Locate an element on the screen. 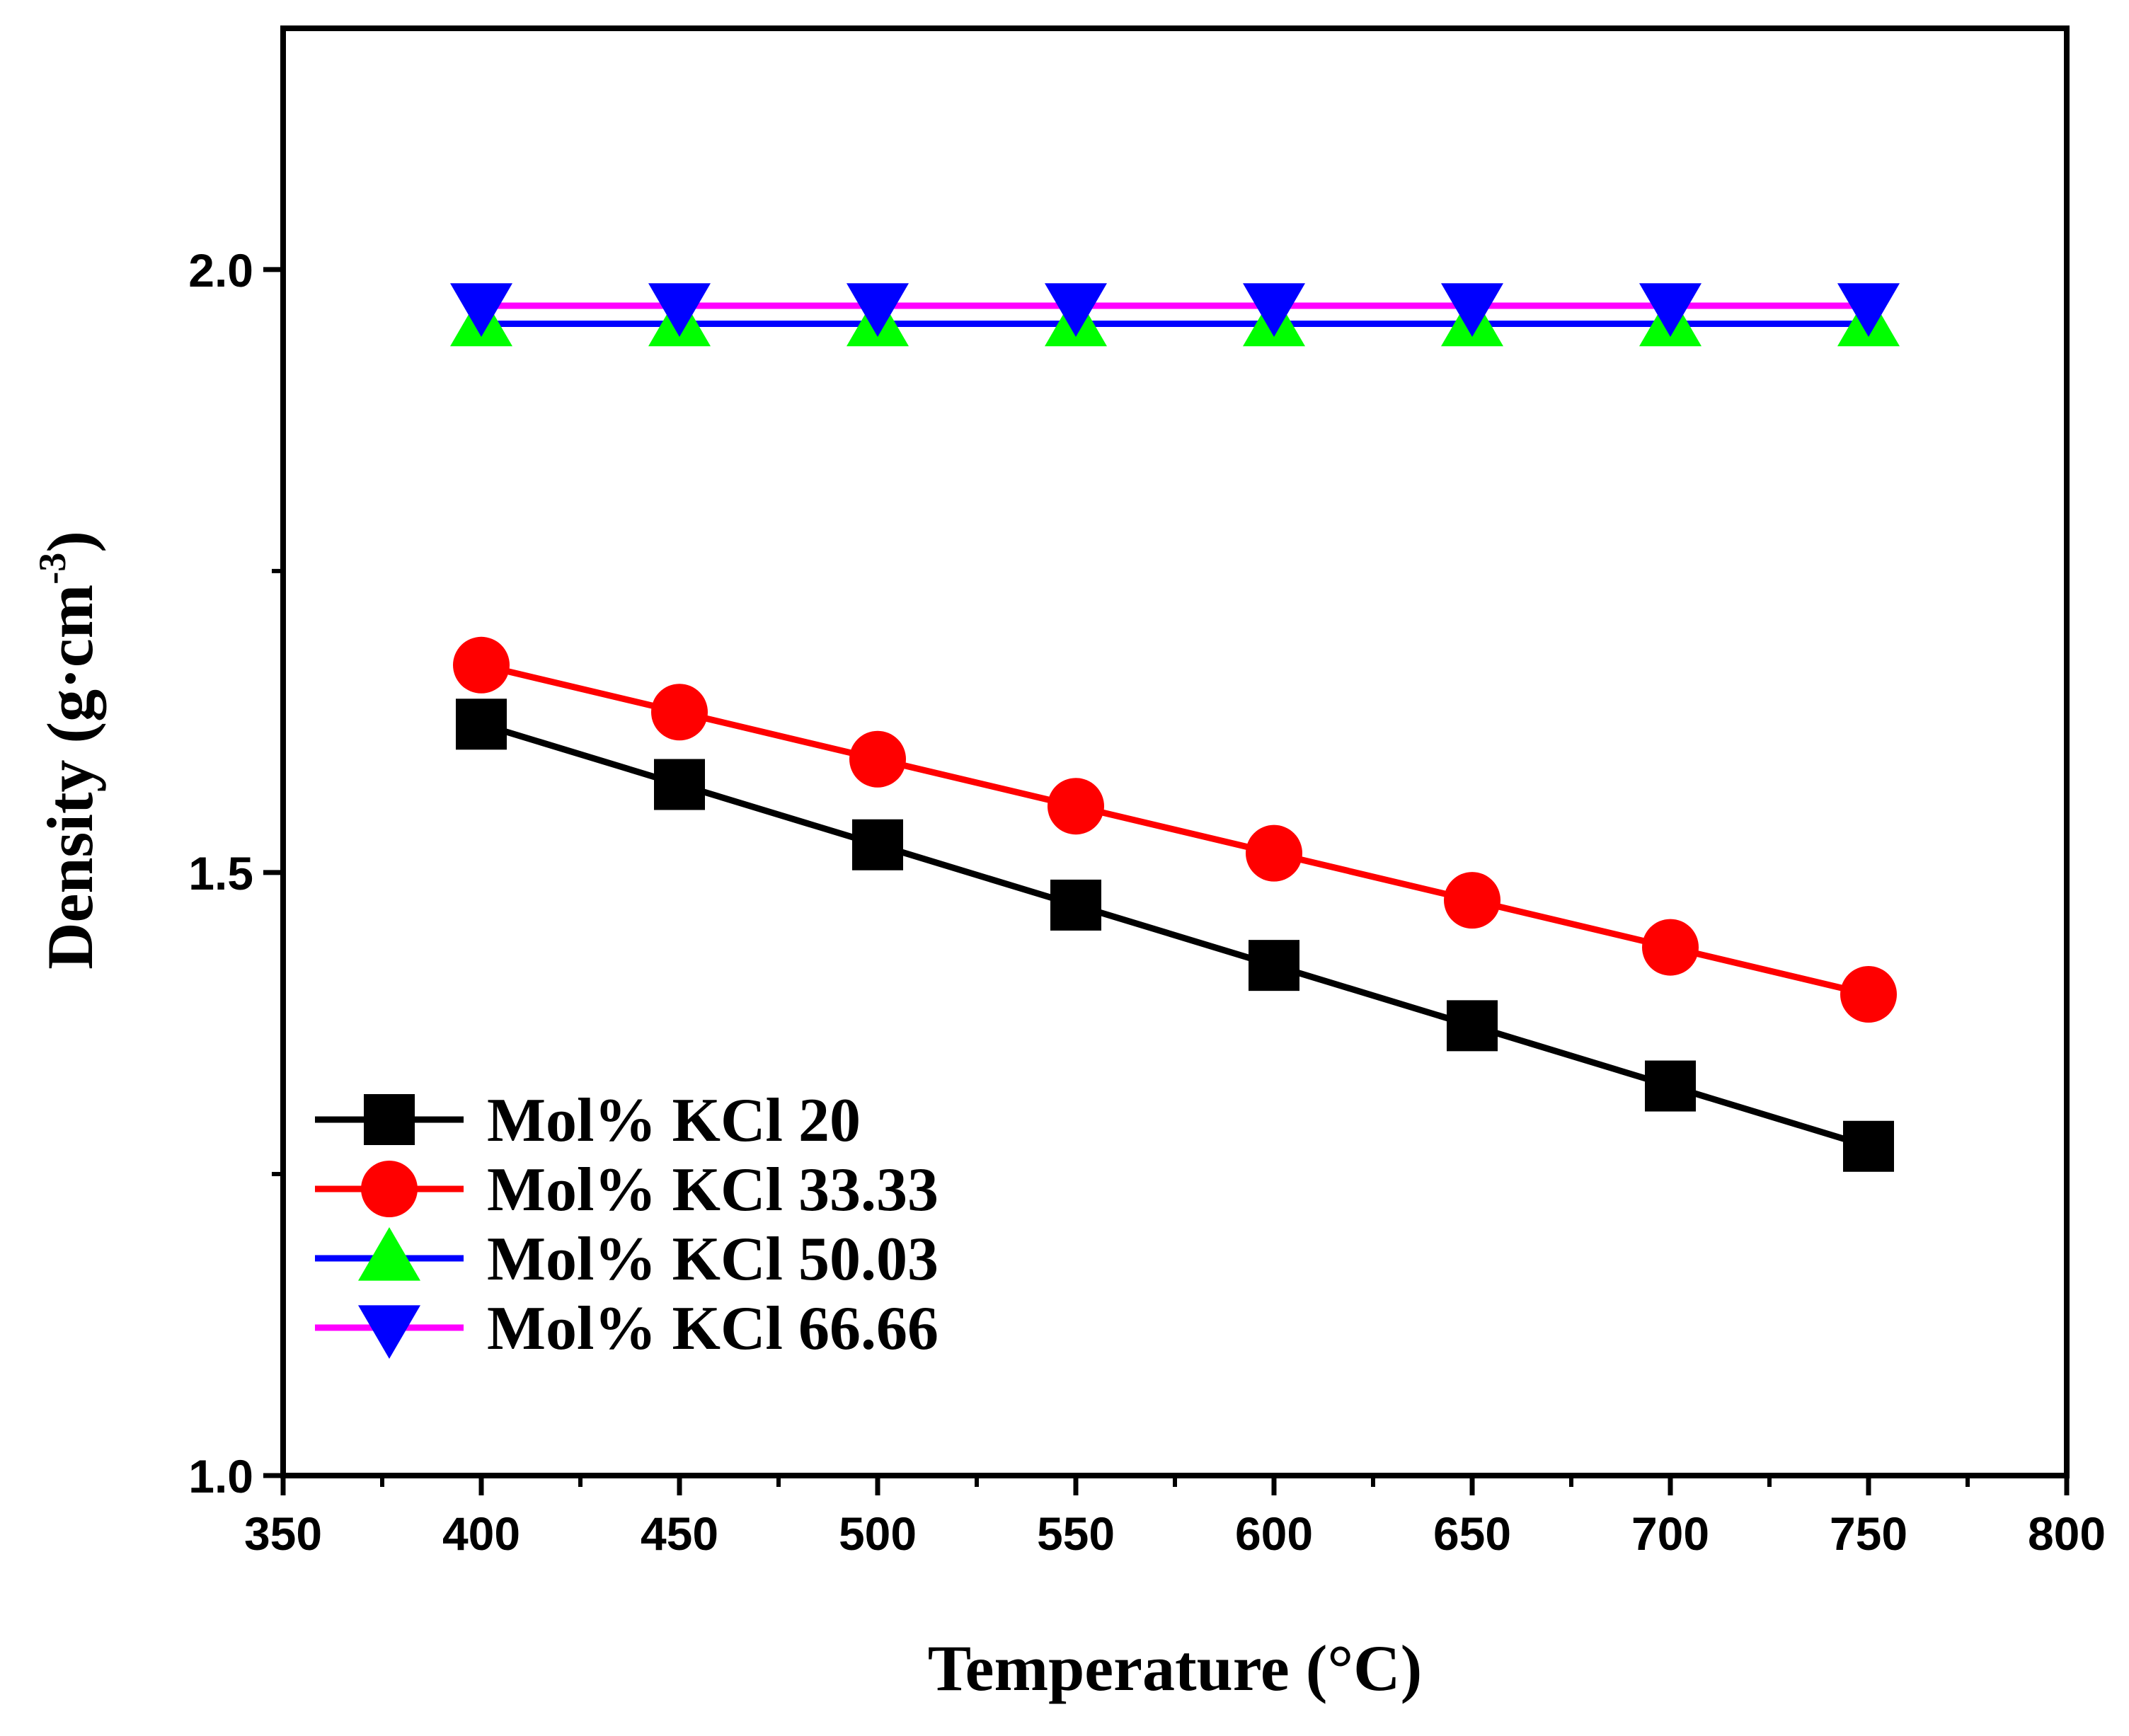  x-tick-label: 350 is located at coordinates (283, 1533).